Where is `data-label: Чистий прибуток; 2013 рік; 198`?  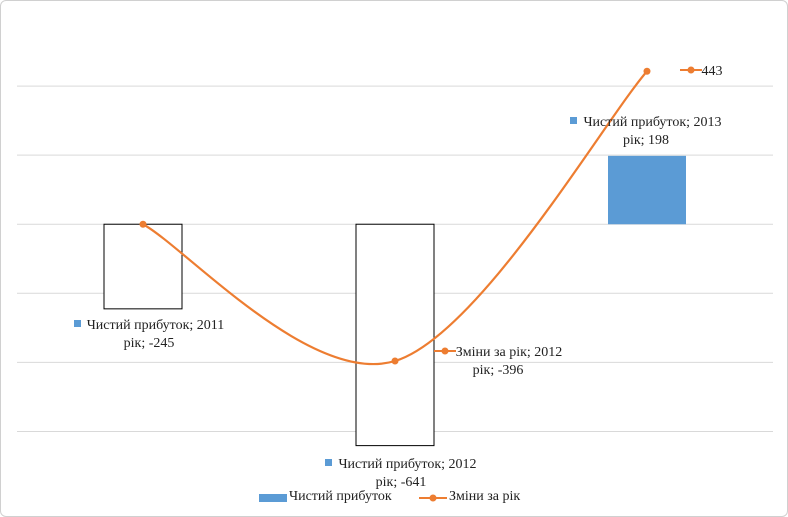
data-label: Чистий прибуток; 2013 рік; 198 is located at coordinates (646, 132).